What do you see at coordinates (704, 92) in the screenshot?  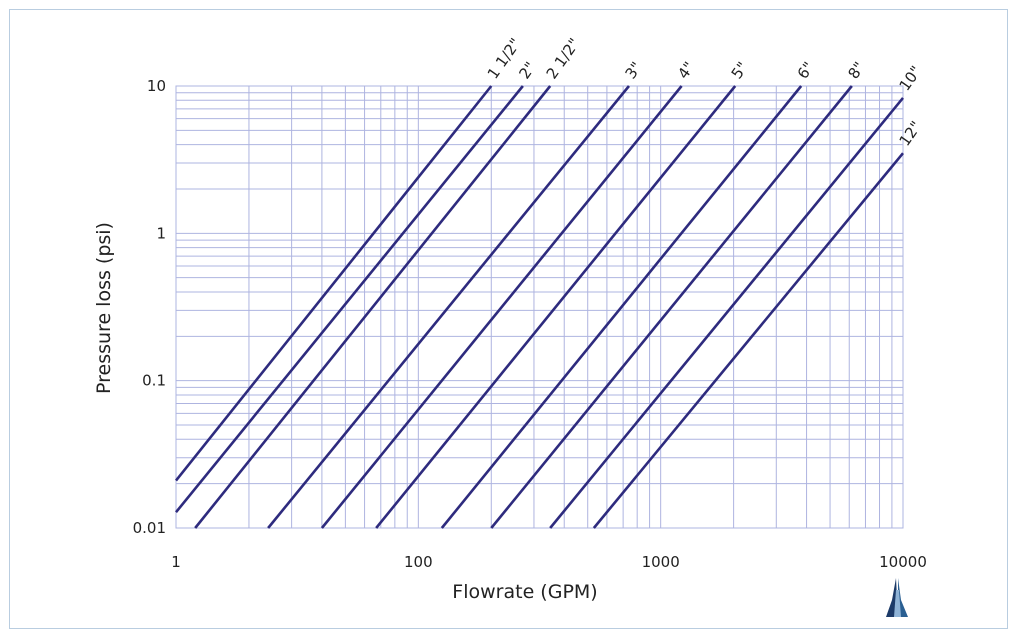 I see `series-labels: 1 1/2"2" 2 1/2" 3" 4" 5" 6" 8" 10"12"` at bounding box center [704, 92].